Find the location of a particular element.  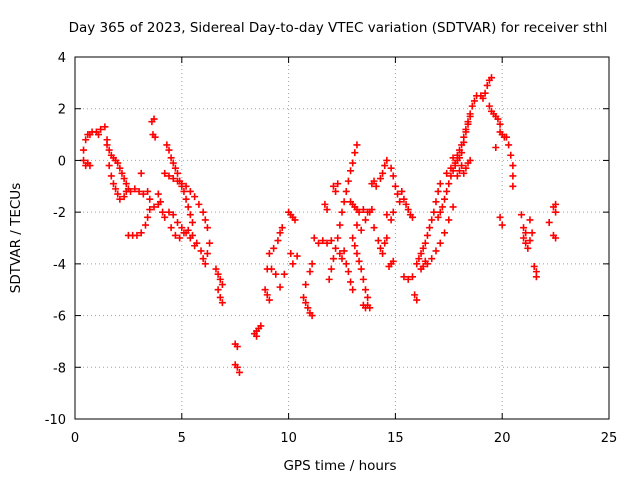

series-sat-am is located at coordinates (552, 221).